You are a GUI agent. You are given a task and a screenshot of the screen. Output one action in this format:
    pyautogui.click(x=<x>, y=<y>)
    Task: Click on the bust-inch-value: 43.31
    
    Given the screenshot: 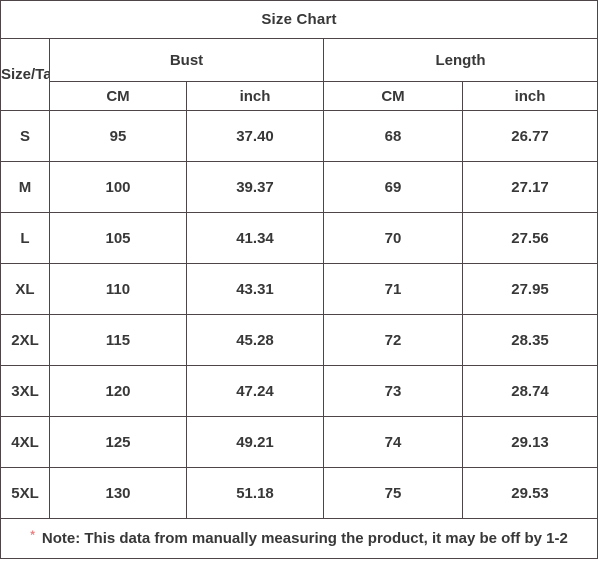 What is the action you would take?
    pyautogui.click(x=255, y=289)
    